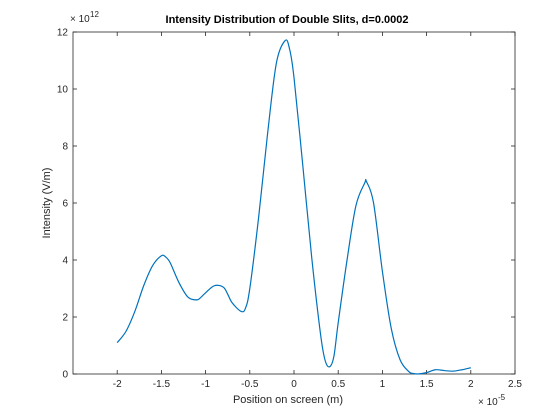 Image resolution: width=560 pixels, height=420 pixels. I want to click on y-exponent-label: × 10 12, so click(84, 17).